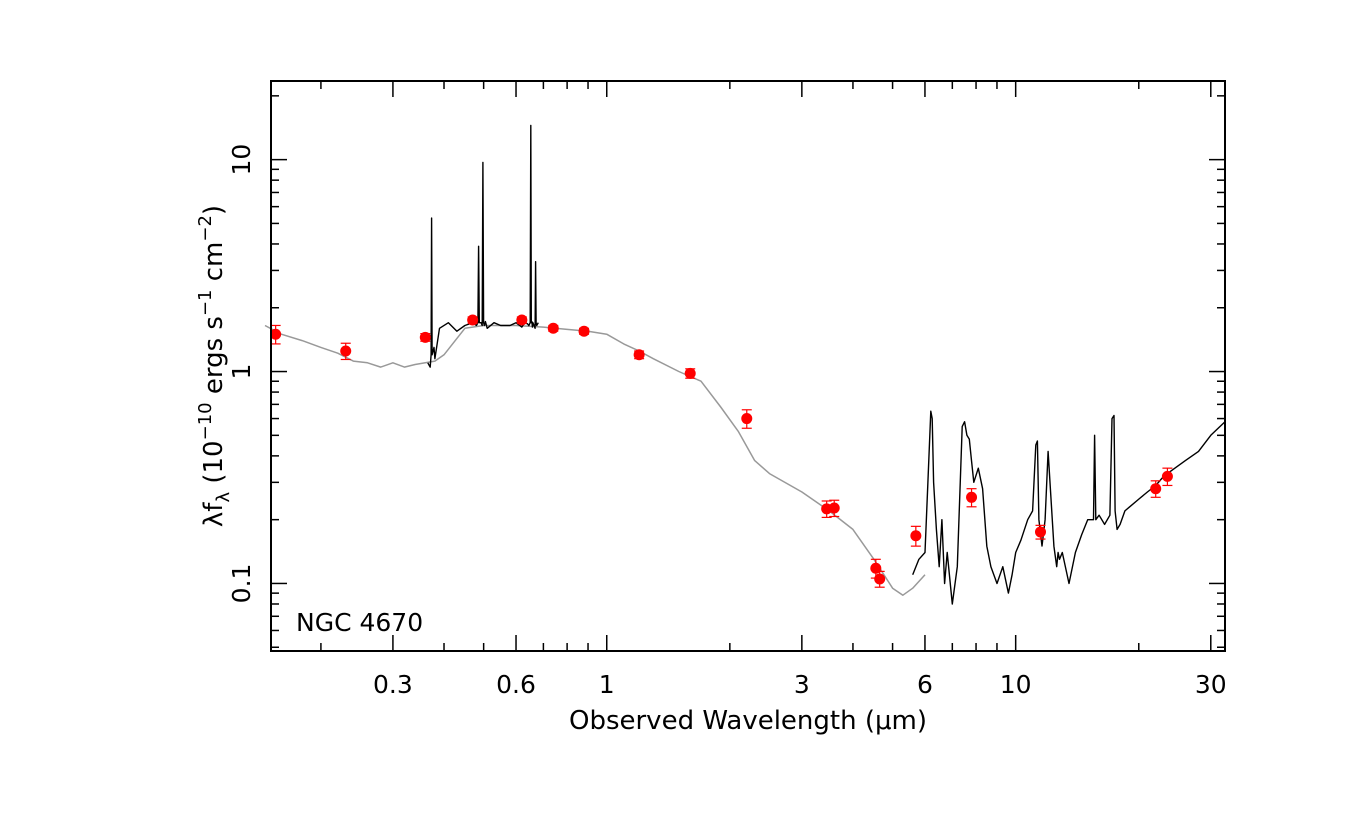 This screenshot has width=1361, height=817. Describe the element at coordinates (223, 497) in the screenshot. I see `y-label-sub: λ` at that location.